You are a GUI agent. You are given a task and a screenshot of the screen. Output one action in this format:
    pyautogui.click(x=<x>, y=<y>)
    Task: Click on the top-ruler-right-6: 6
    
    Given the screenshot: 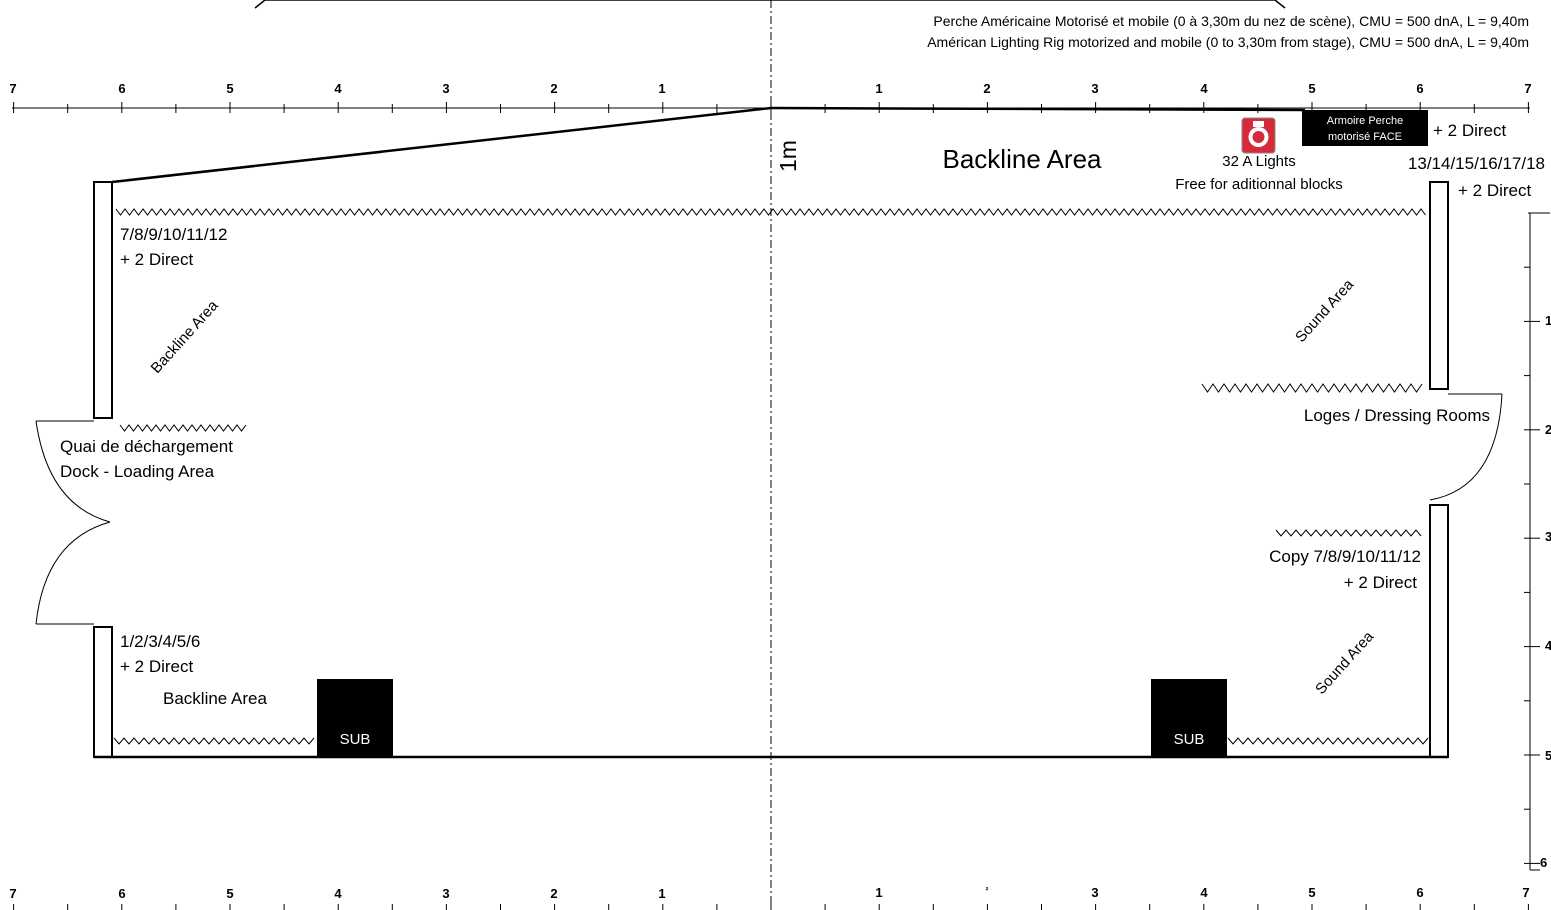 What is the action you would take?
    pyautogui.click(x=1419, y=88)
    